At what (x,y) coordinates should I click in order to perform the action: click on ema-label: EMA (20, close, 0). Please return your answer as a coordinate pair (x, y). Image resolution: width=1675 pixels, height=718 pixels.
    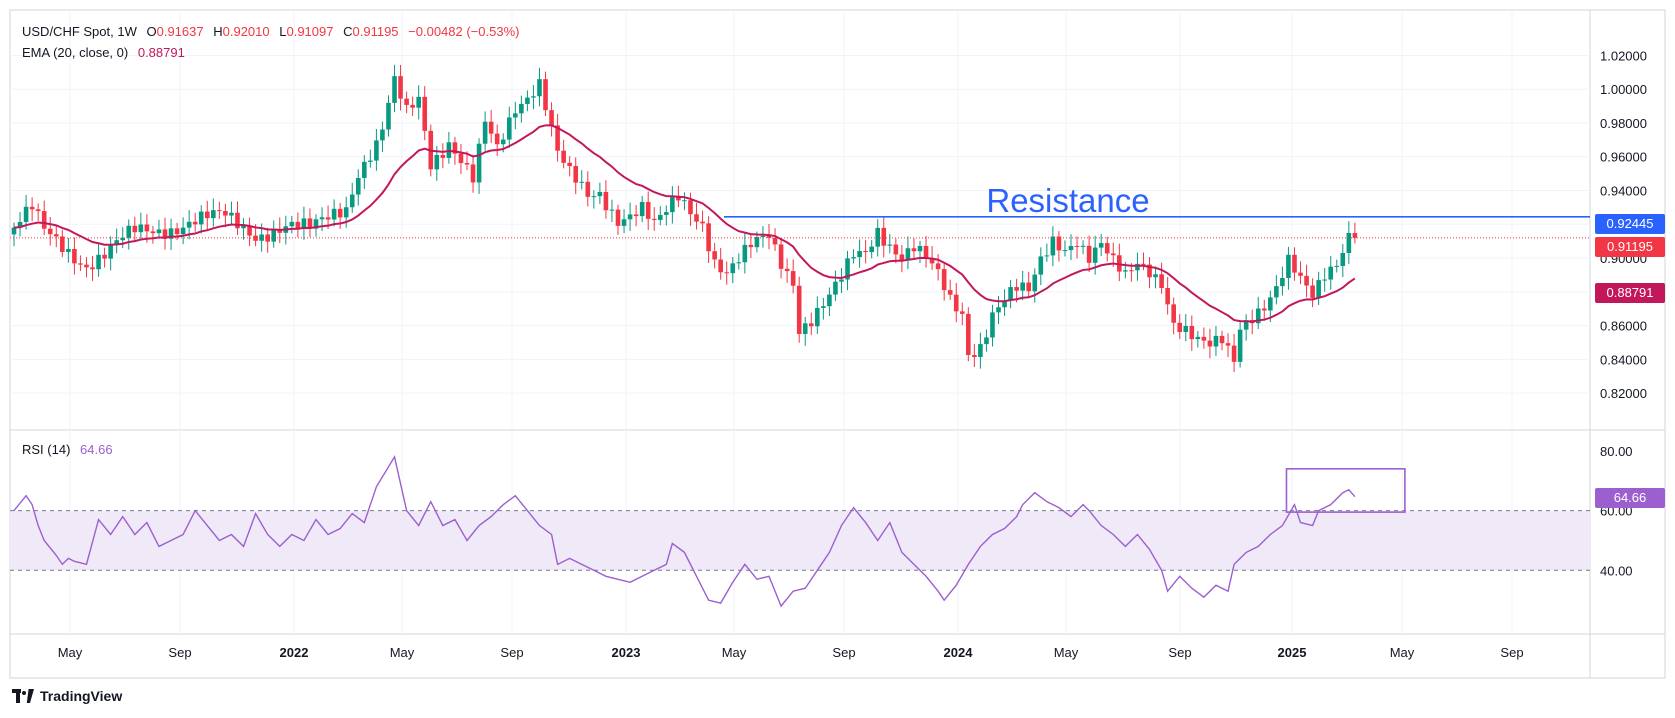
    Looking at the image, I should click on (75, 52).